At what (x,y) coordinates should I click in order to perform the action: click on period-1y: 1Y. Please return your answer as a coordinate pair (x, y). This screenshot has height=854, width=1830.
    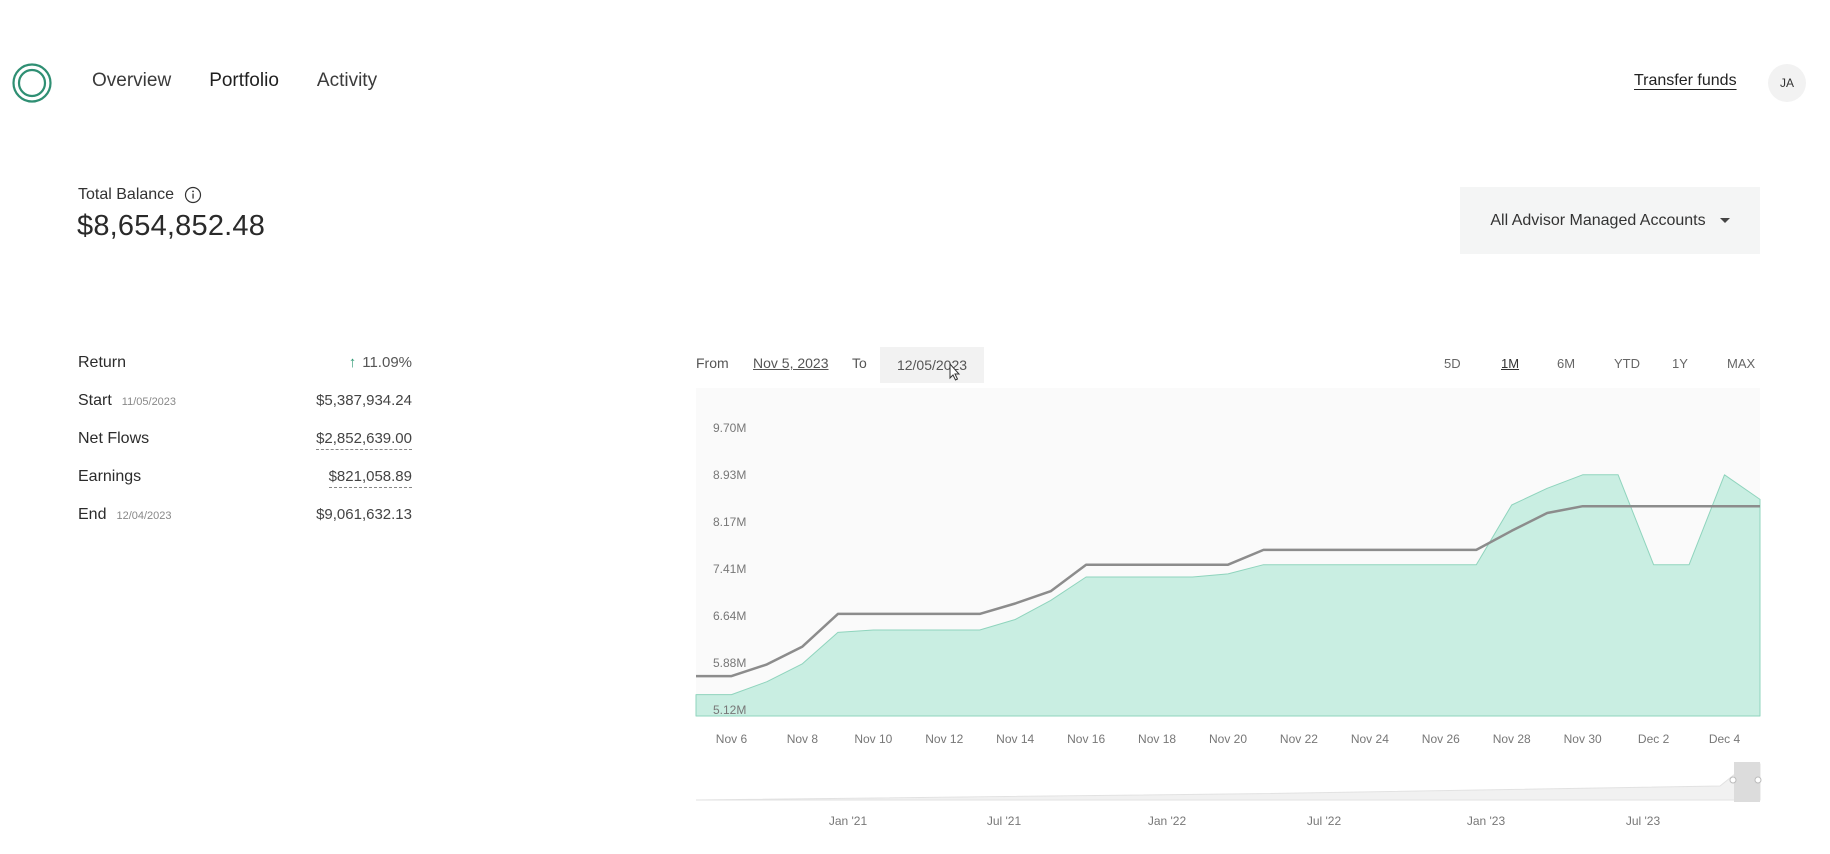
    Looking at the image, I should click on (1680, 363).